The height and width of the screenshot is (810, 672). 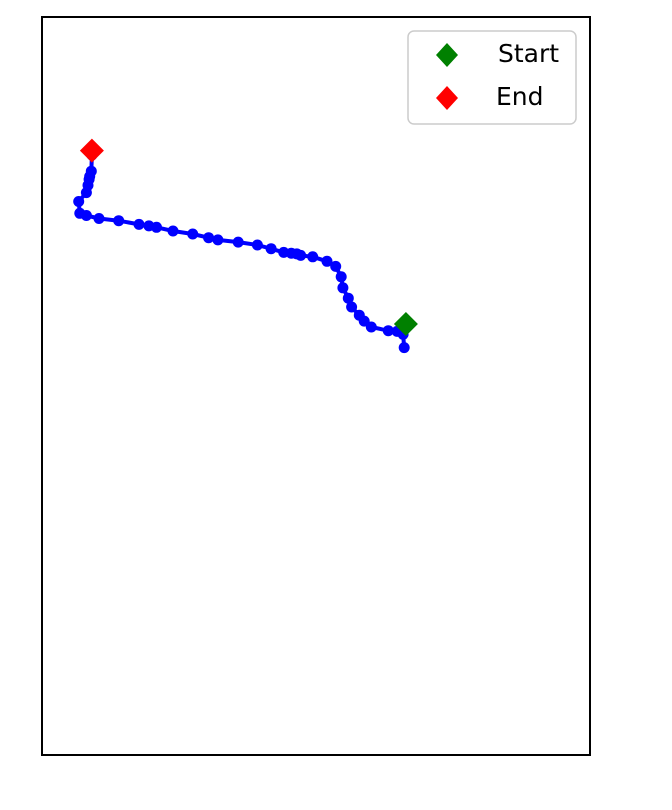 What do you see at coordinates (520, 96) in the screenshot?
I see `legend-end-label: End` at bounding box center [520, 96].